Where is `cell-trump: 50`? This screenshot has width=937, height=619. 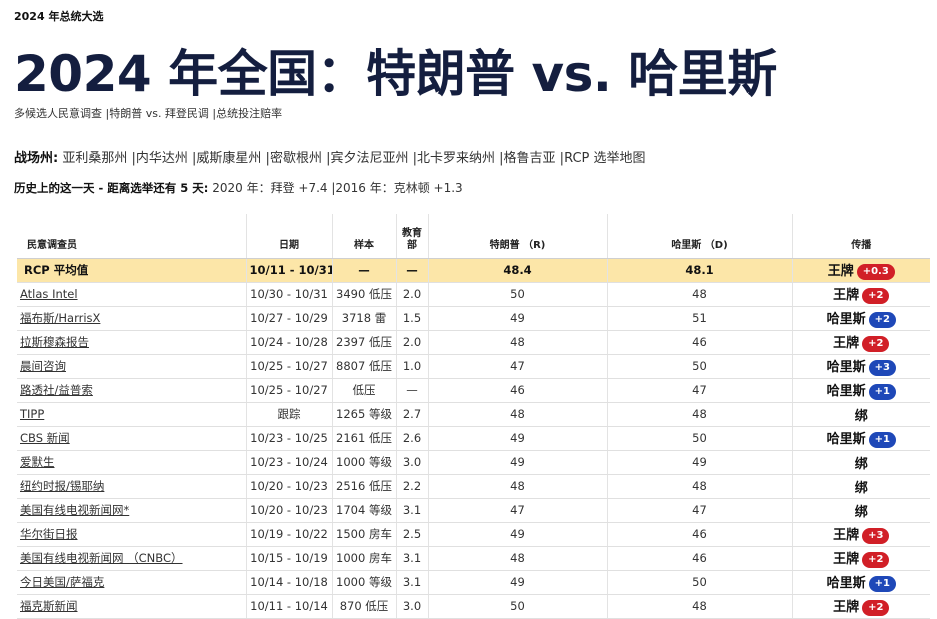 cell-trump: 50 is located at coordinates (517, 606).